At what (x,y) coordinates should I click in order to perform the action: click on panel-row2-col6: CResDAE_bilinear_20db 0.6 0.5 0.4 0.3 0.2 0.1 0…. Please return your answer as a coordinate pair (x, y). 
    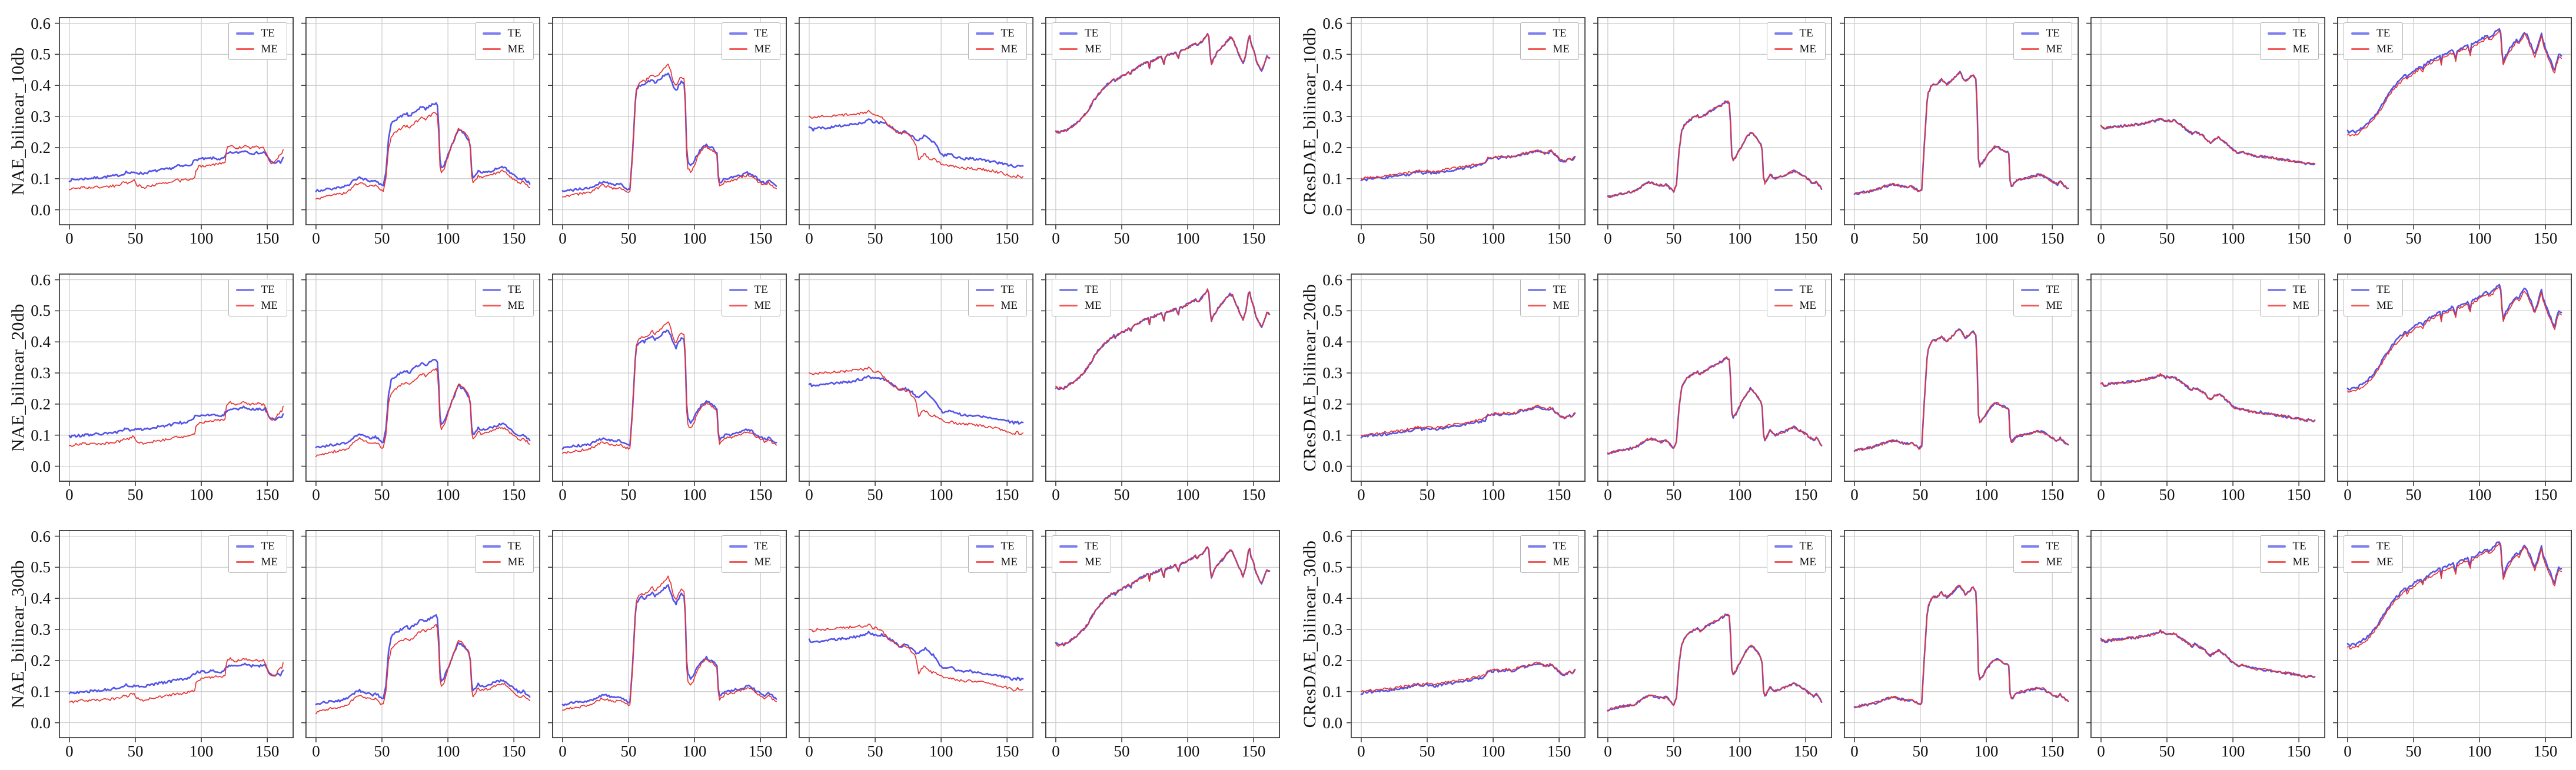
    Looking at the image, I should click on (1439, 384).